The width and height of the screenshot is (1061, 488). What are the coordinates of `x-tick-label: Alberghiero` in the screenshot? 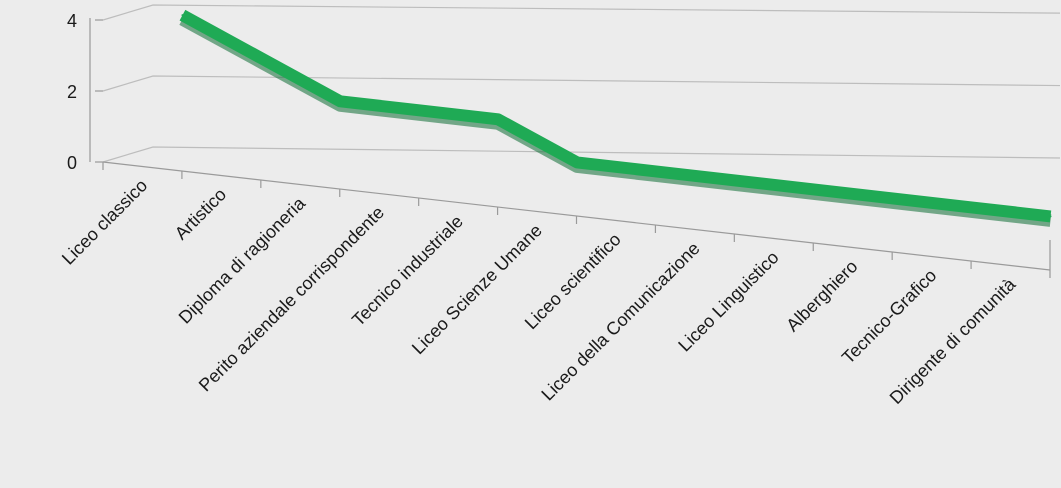 It's located at (821, 295).